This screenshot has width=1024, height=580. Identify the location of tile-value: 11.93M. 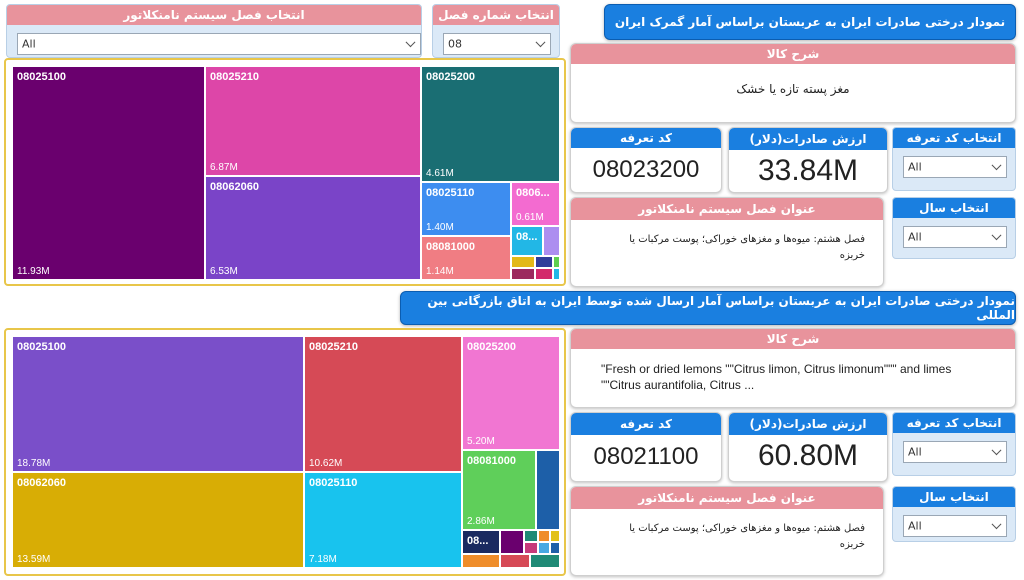
(33, 271).